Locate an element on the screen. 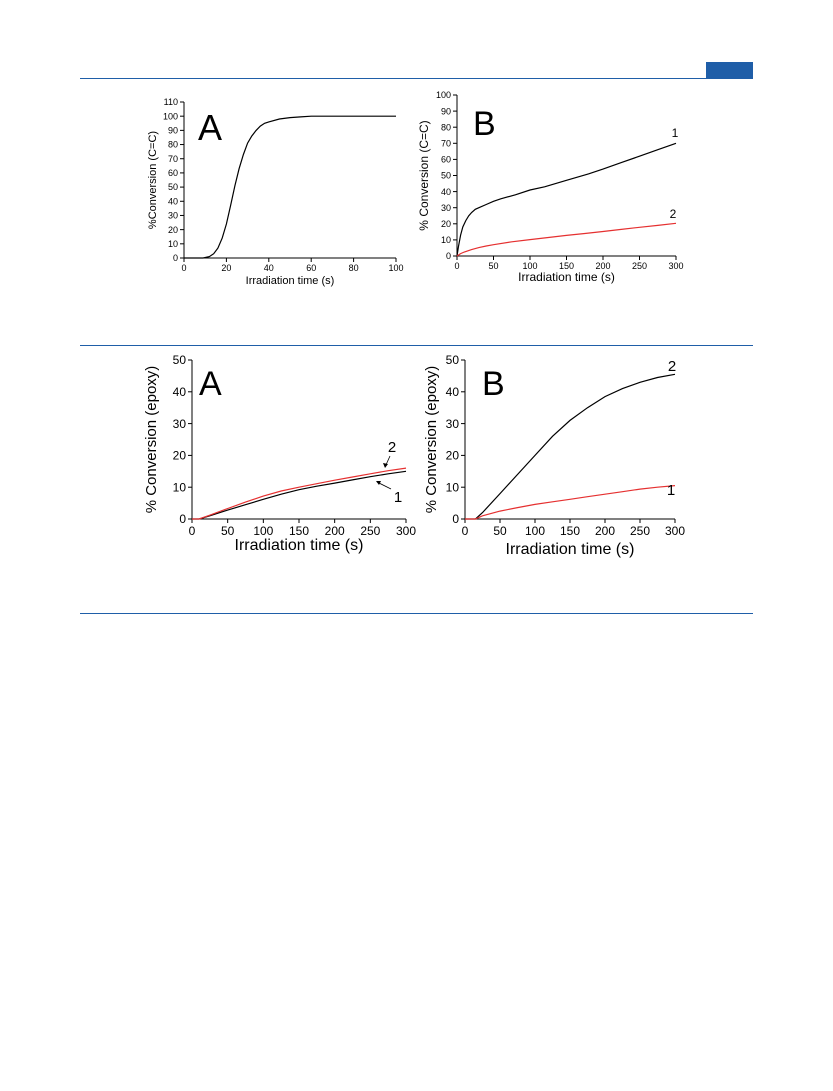 The height and width of the screenshot is (1091, 833). header-rule is located at coordinates (416, 78).